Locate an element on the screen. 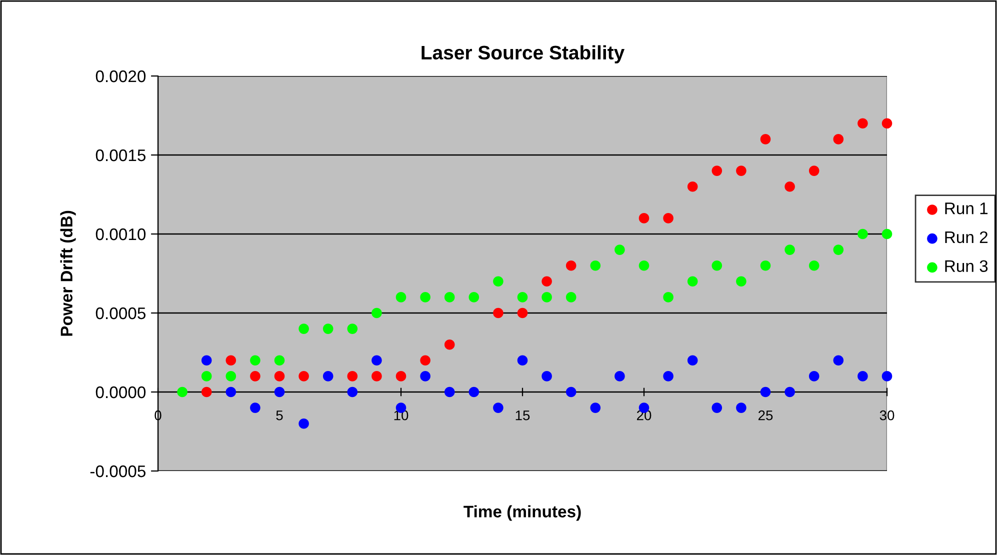  y-axis-title: Power Drift (dB) is located at coordinates (68, 273).